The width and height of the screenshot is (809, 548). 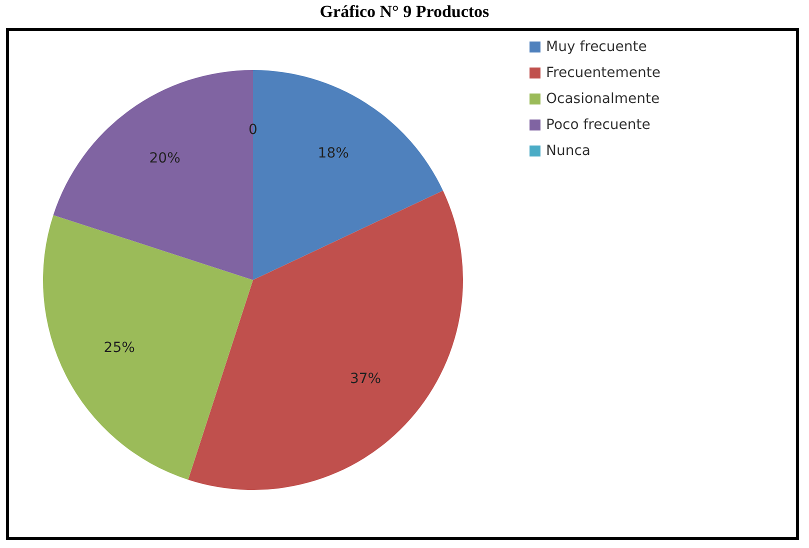 I want to click on legend-label: Frecuentemente, so click(x=603, y=73).